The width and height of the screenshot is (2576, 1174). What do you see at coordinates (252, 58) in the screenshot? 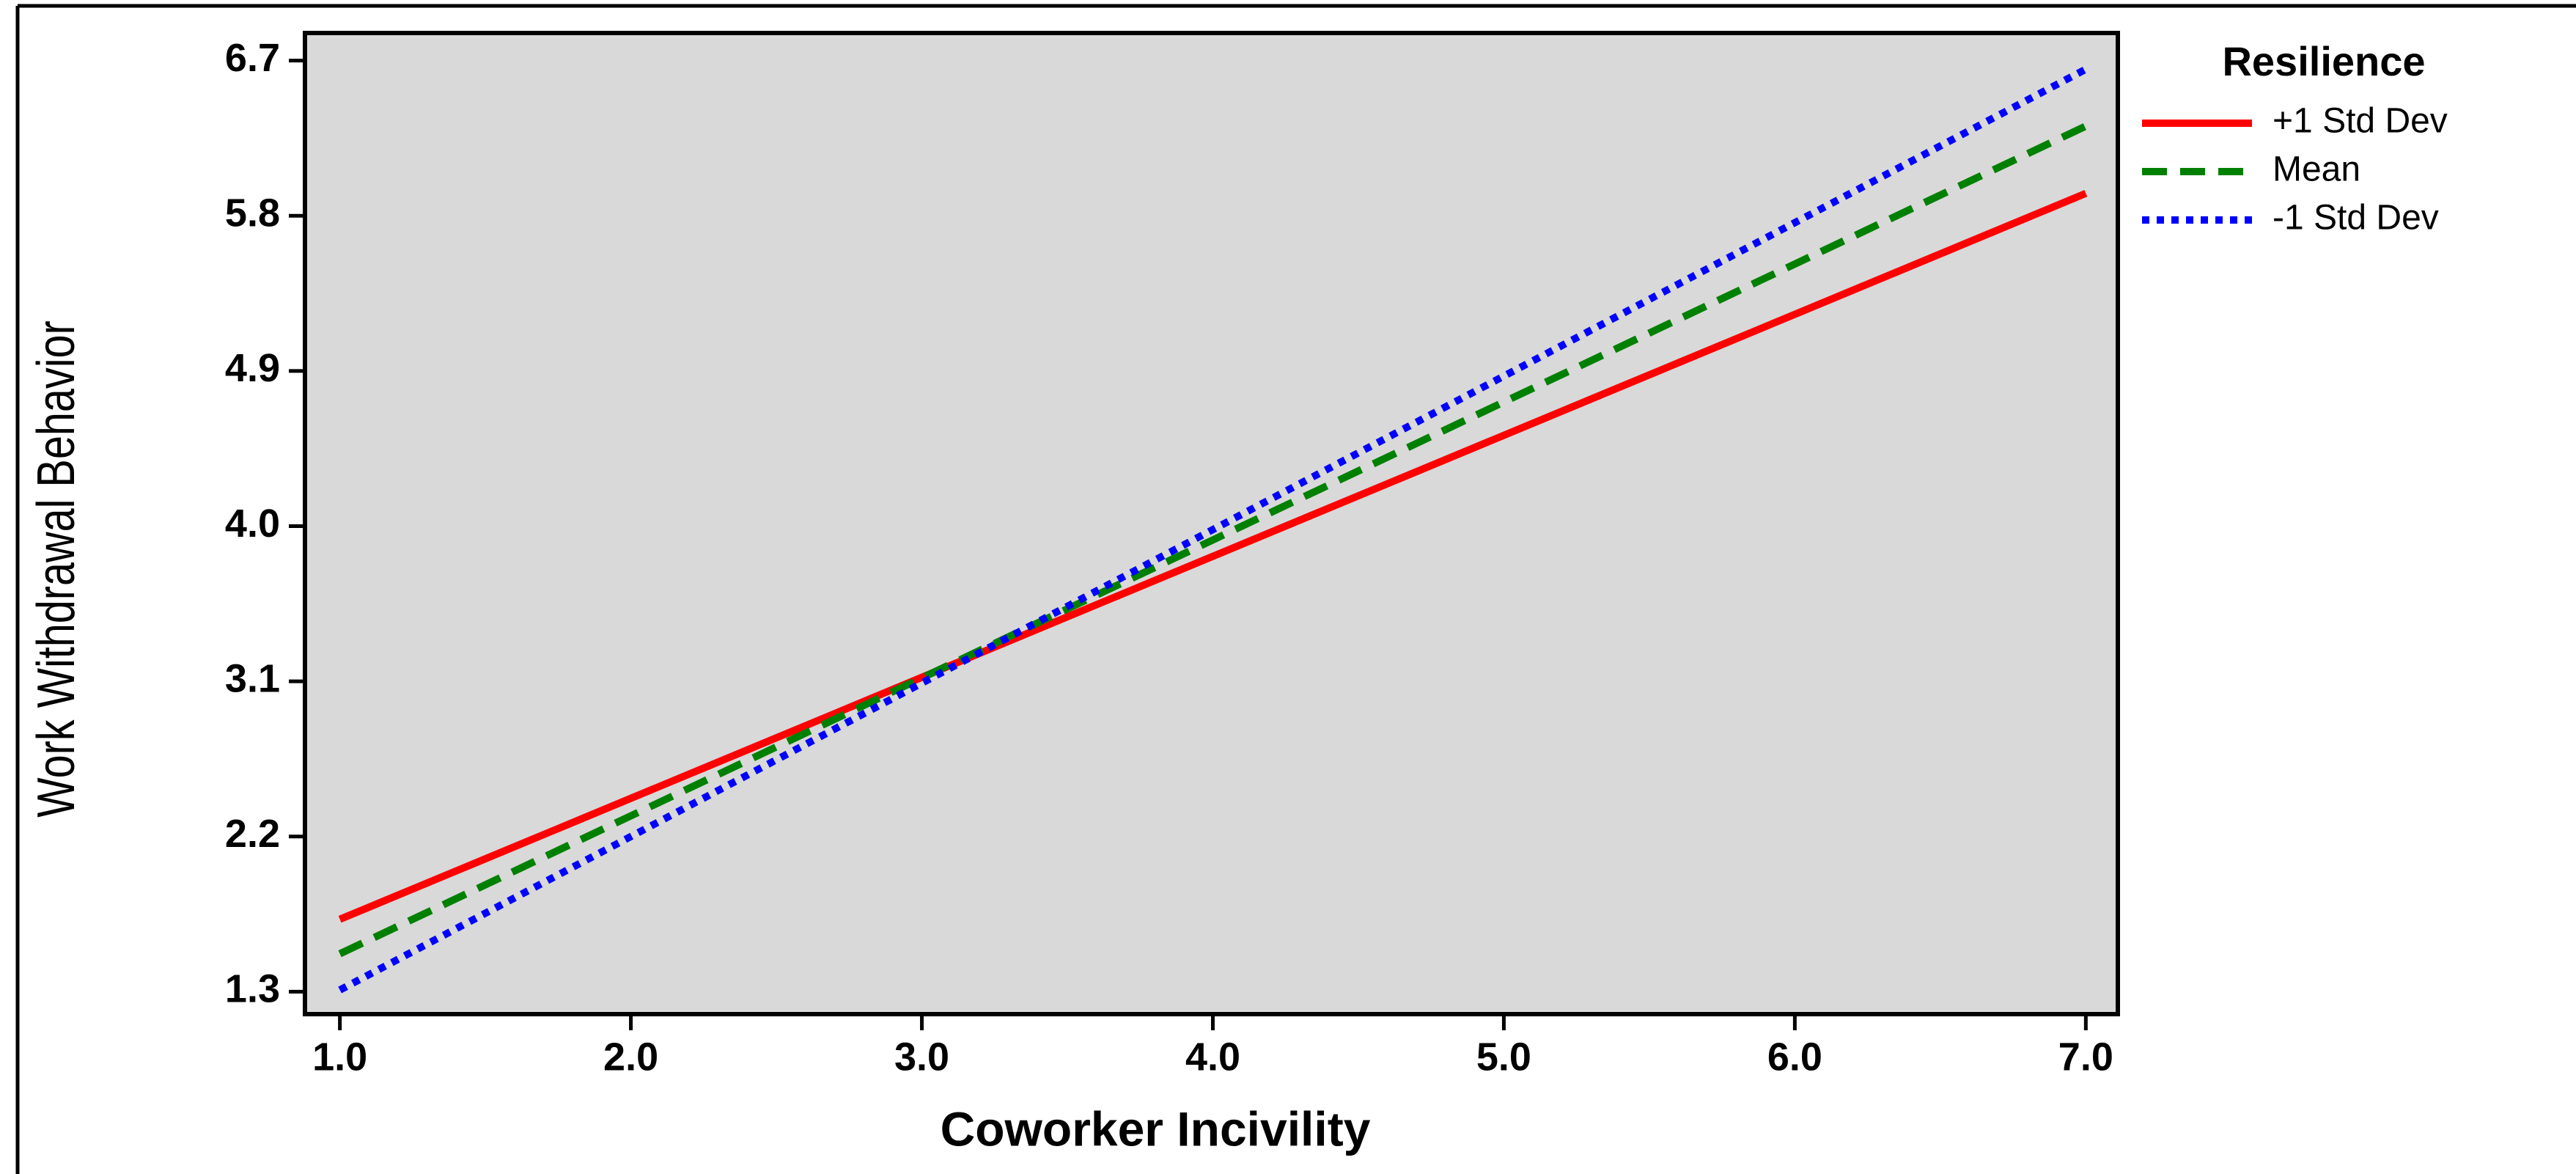
I see `y-tick-label: 6.7` at bounding box center [252, 58].